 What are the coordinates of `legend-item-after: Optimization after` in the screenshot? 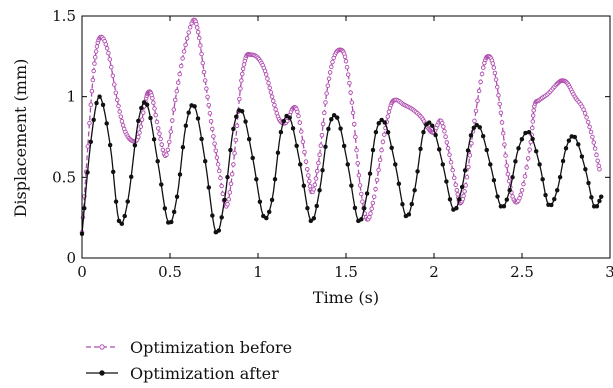 It's located at (182, 373).